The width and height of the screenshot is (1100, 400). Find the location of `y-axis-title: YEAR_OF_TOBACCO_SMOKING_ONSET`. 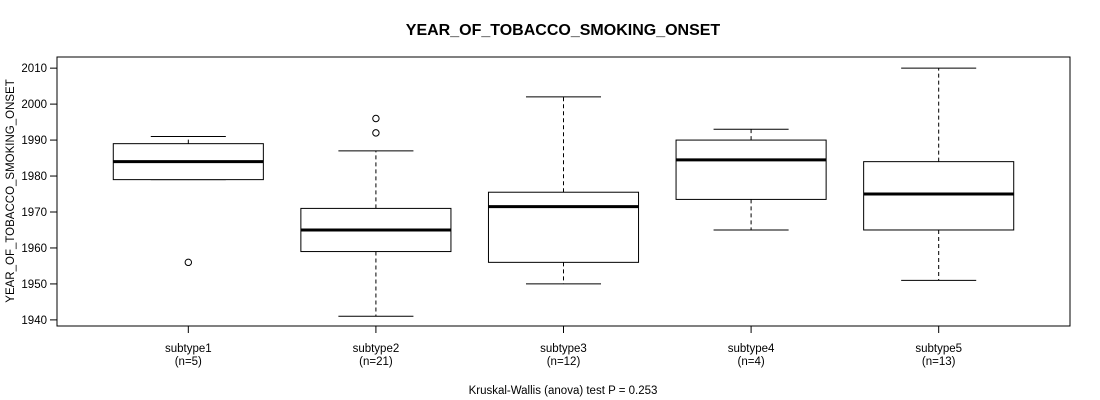

y-axis-title: YEAR_OF_TOBACCO_SMOKING_ONSET is located at coordinates (11, 190).